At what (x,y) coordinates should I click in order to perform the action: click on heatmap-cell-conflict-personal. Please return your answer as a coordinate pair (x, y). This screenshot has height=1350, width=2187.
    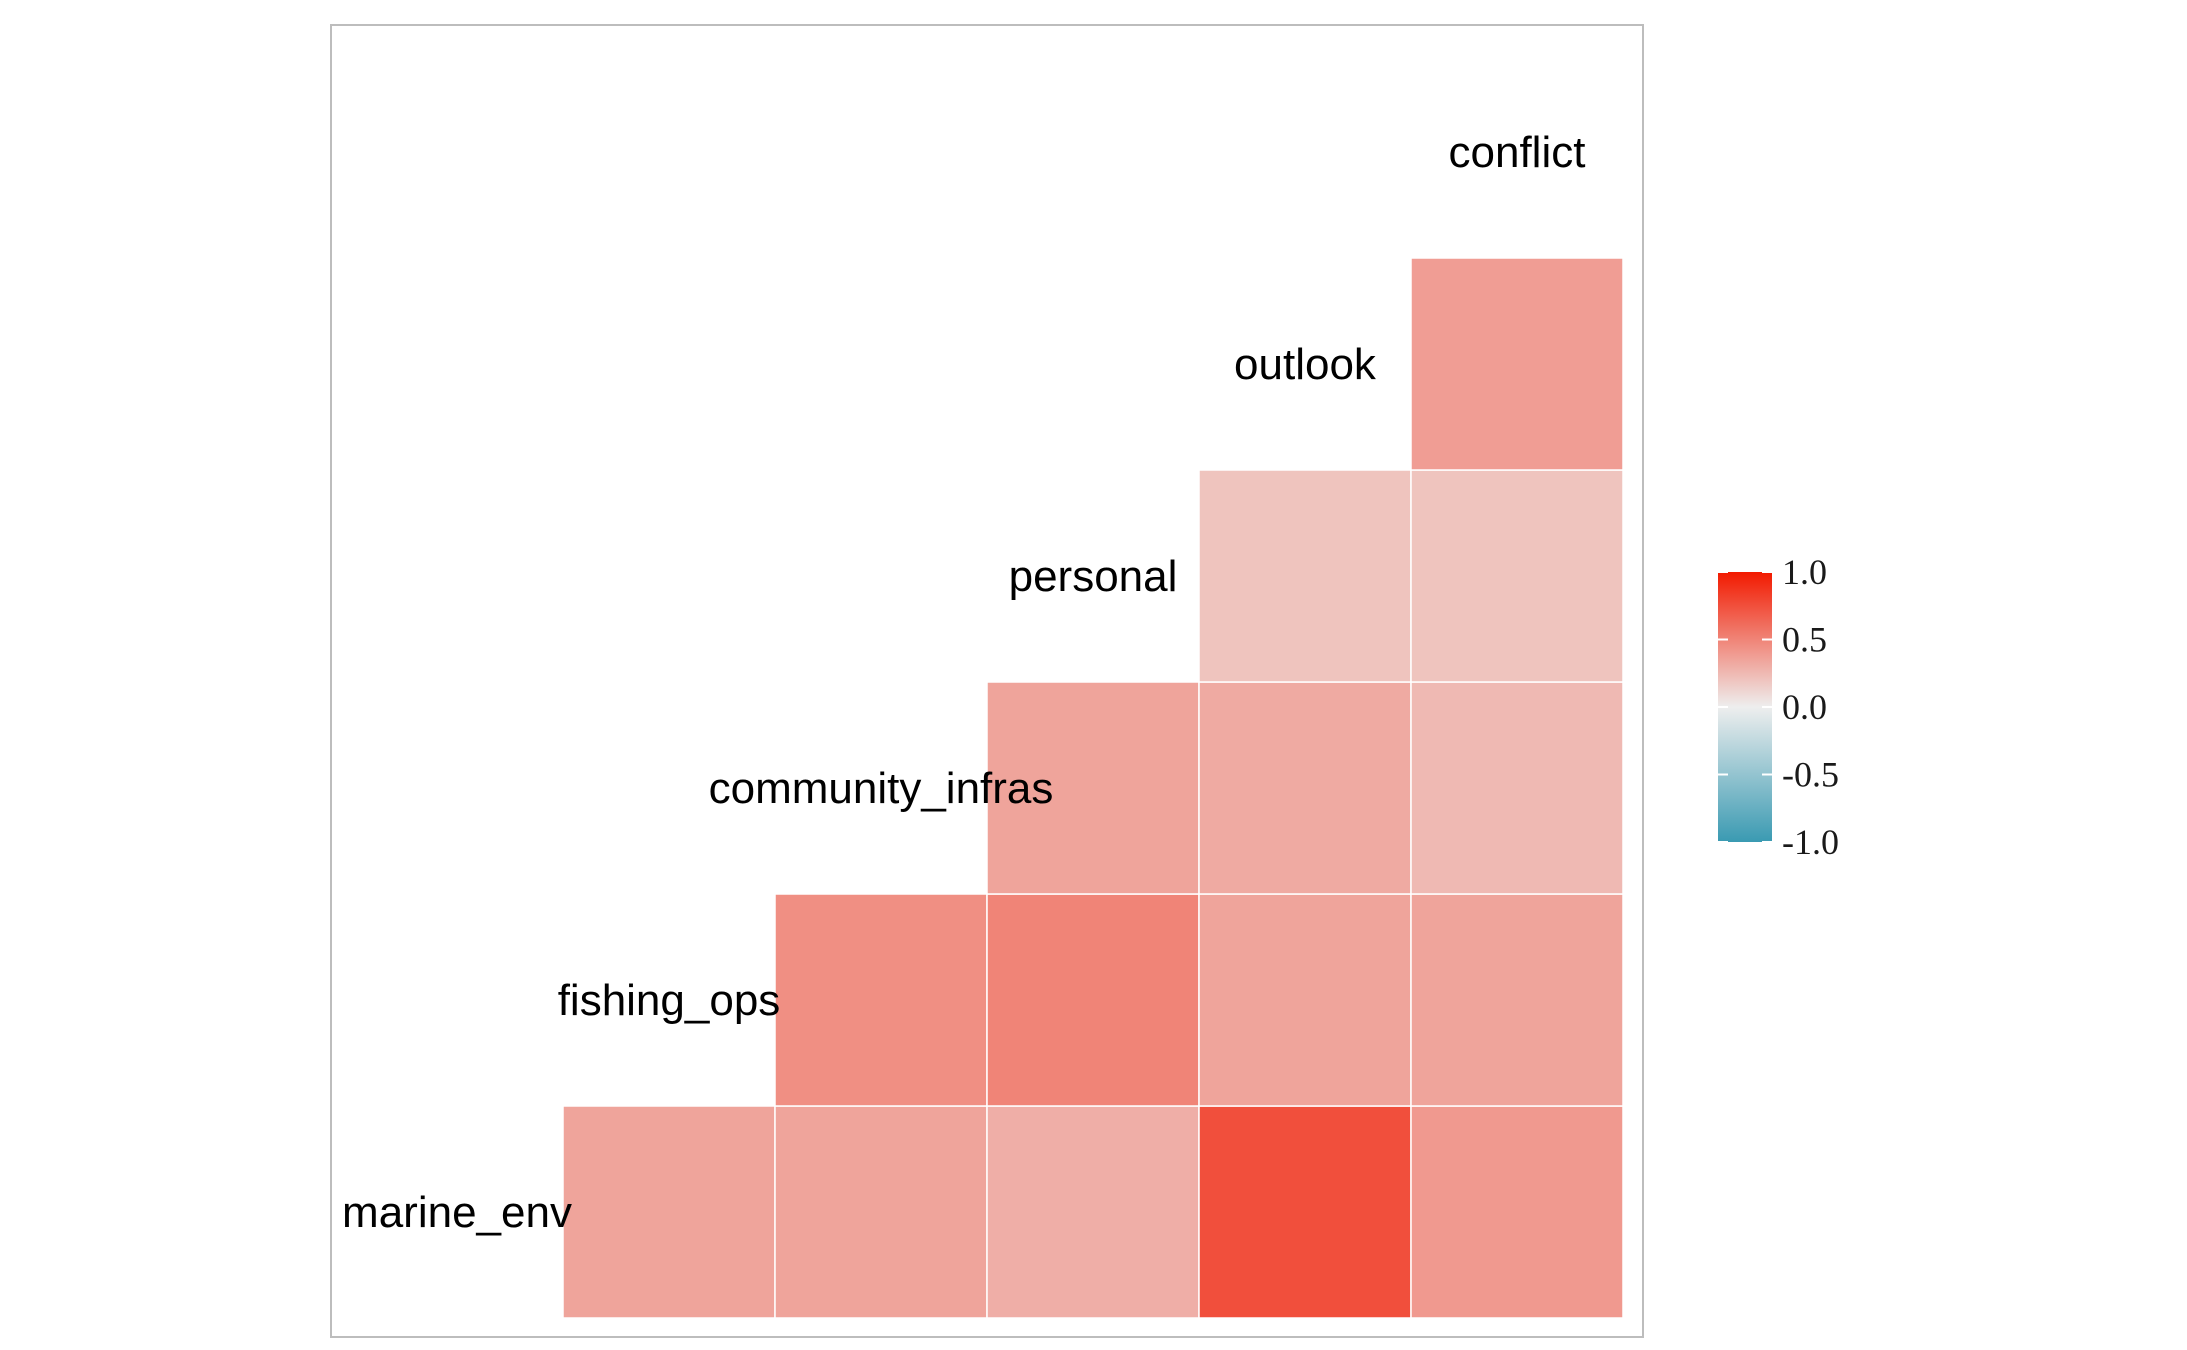
    Looking at the image, I should click on (1517, 576).